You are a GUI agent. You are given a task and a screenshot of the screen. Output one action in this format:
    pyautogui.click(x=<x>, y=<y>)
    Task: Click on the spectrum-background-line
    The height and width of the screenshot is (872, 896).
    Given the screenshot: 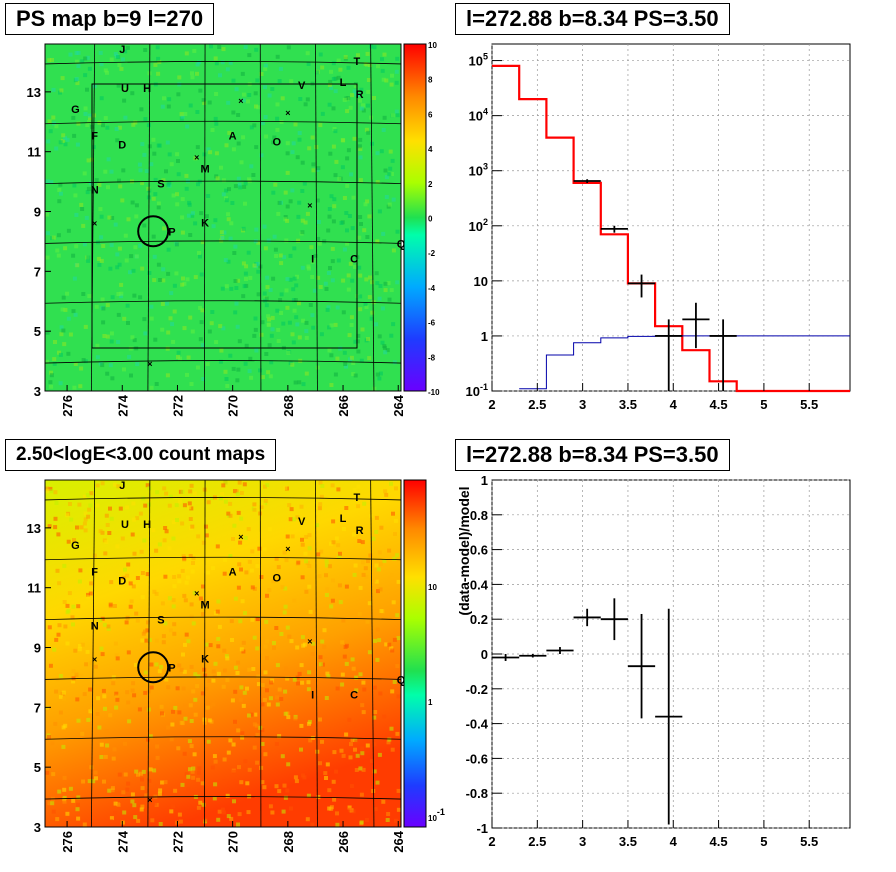 What is the action you would take?
    pyautogui.click(x=684, y=362)
    